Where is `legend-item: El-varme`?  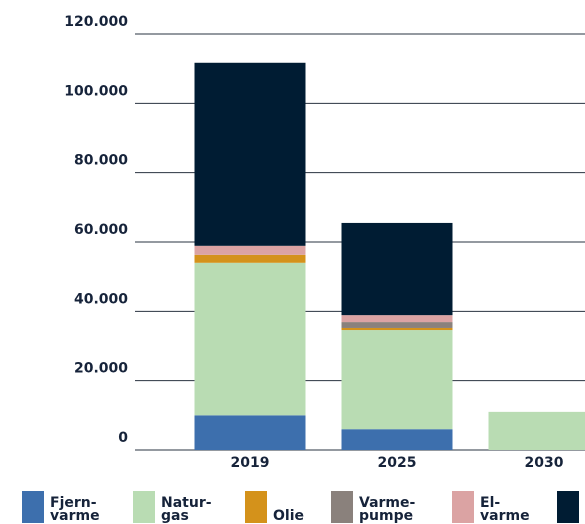 legend-item: El-varme is located at coordinates (494, 506).